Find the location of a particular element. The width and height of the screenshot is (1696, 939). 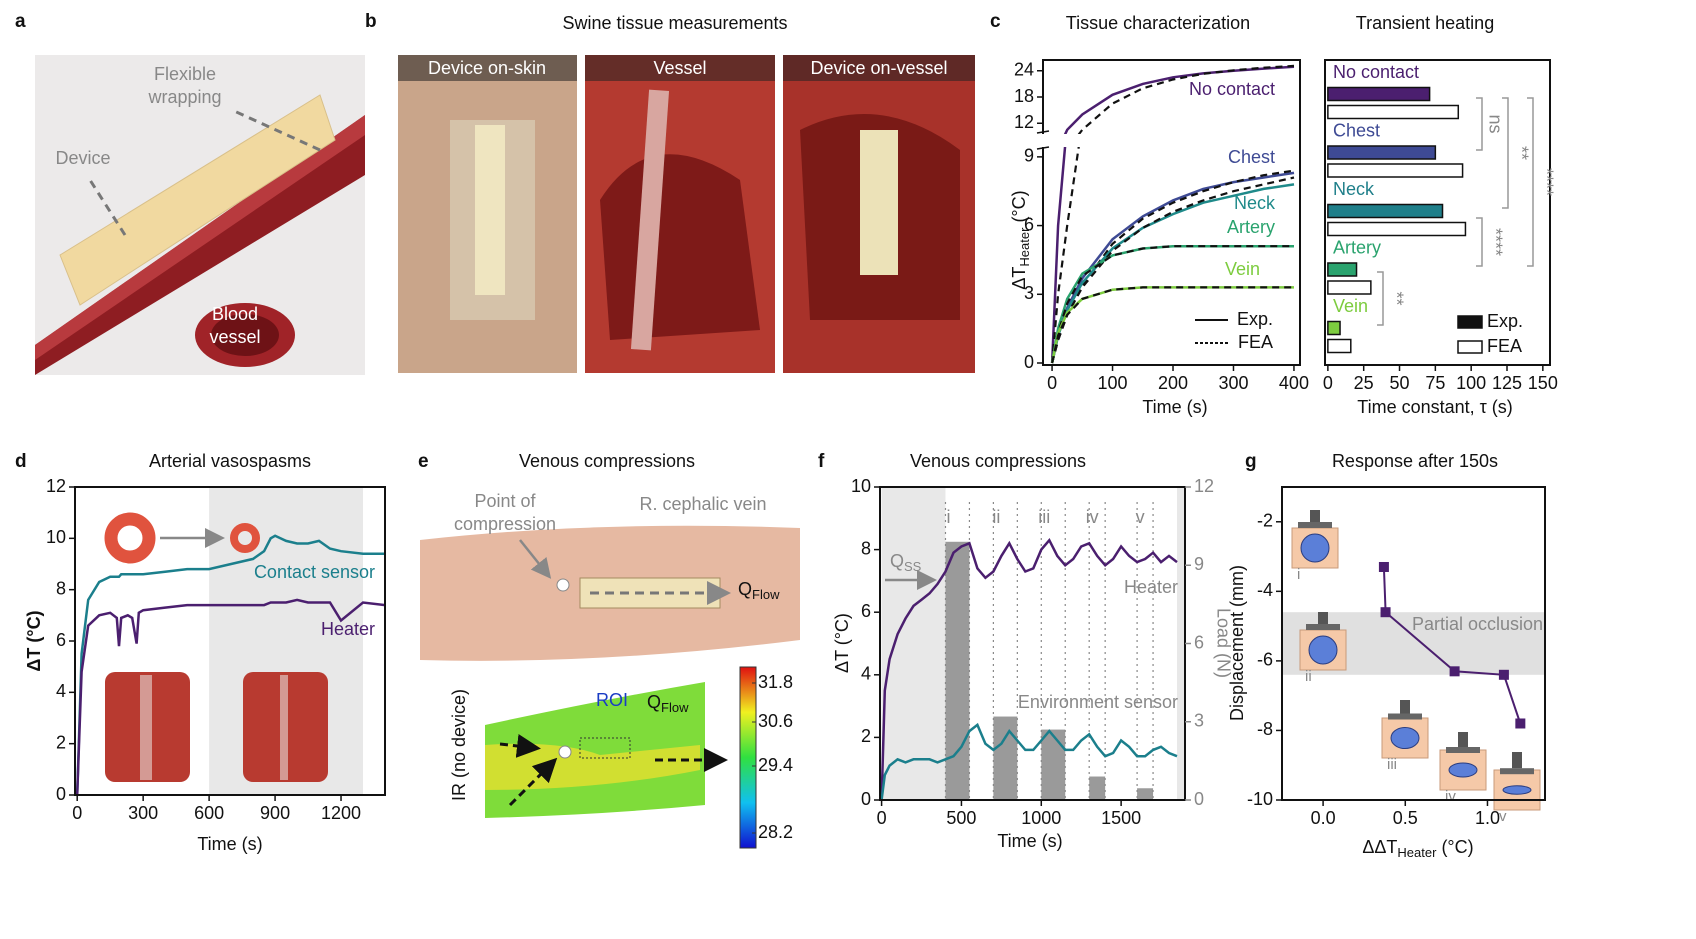

annotation: R. cephalic vein is located at coordinates (702, 504).